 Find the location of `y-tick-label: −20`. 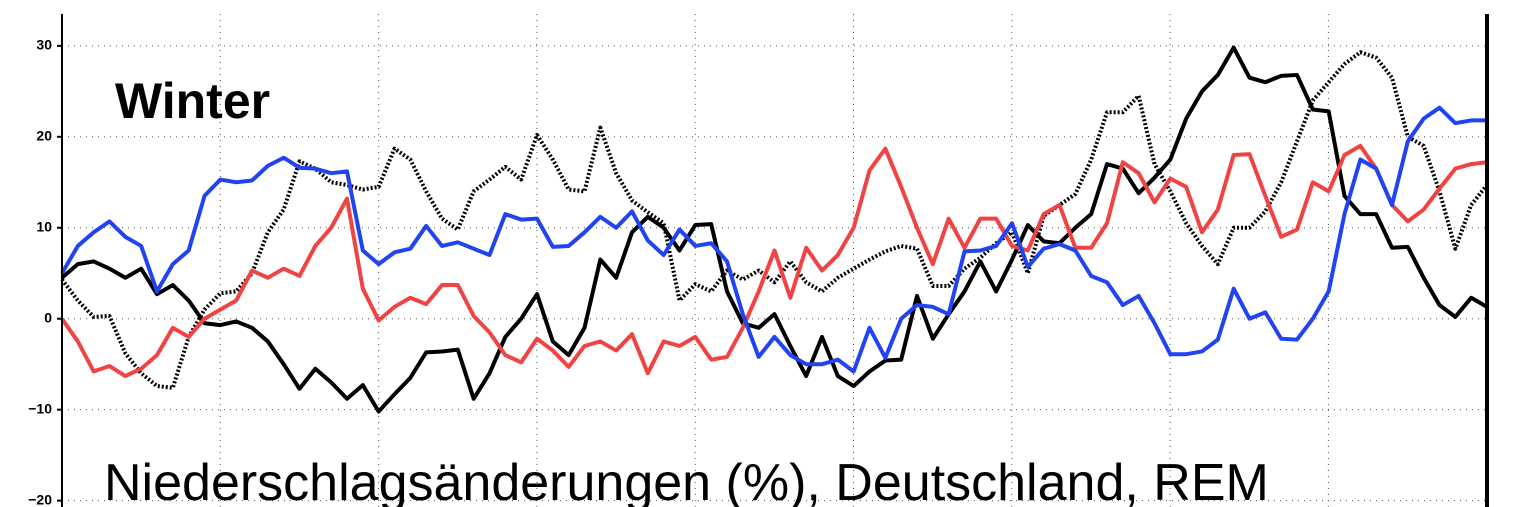

y-tick-label: −20 is located at coordinates (40, 499).